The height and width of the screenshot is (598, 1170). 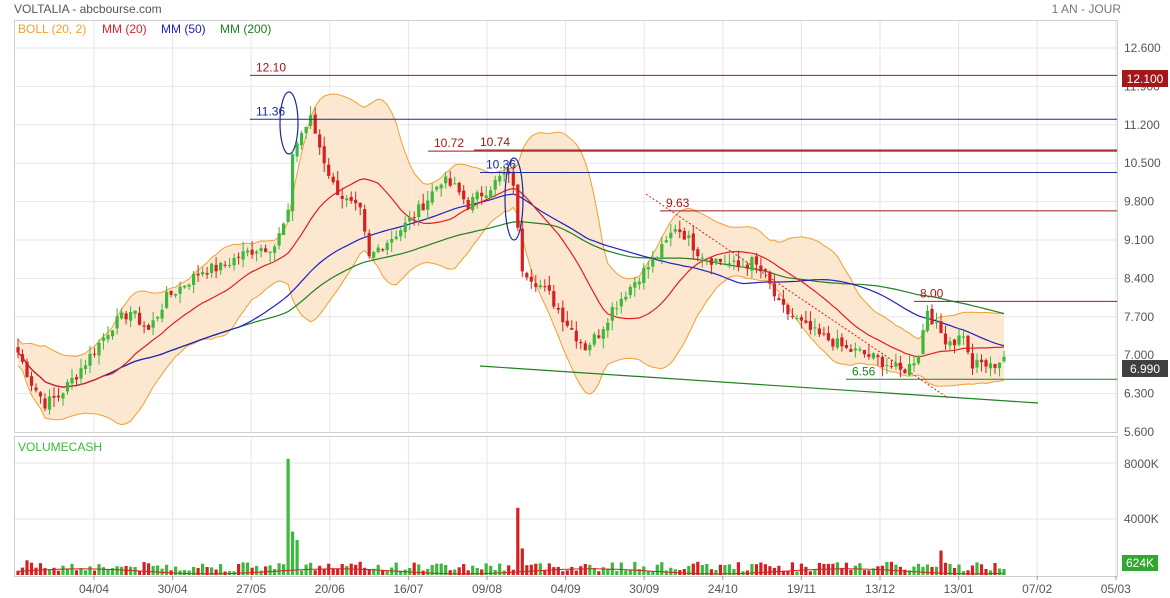 What do you see at coordinates (245, 29) in the screenshot?
I see `legend-ma200: MM (200)` at bounding box center [245, 29].